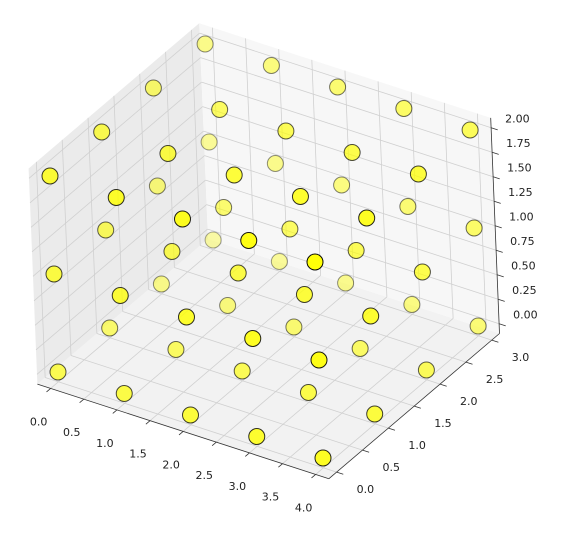  Describe the element at coordinates (238, 486) in the screenshot. I see `x-tick-label: 3.0` at that location.